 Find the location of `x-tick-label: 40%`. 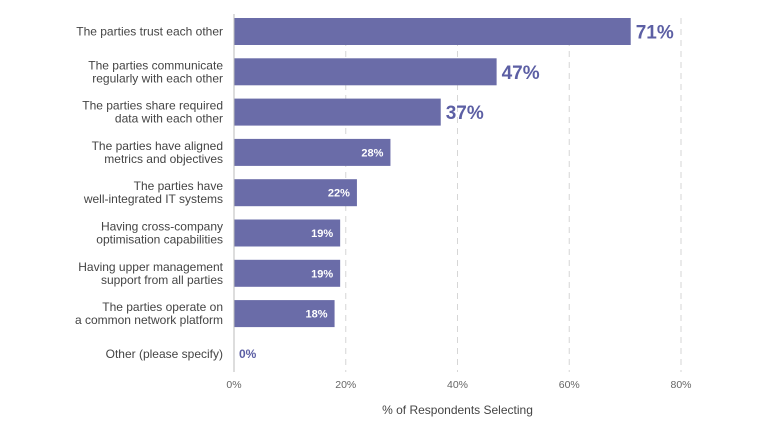

x-tick-label: 40% is located at coordinates (457, 385).